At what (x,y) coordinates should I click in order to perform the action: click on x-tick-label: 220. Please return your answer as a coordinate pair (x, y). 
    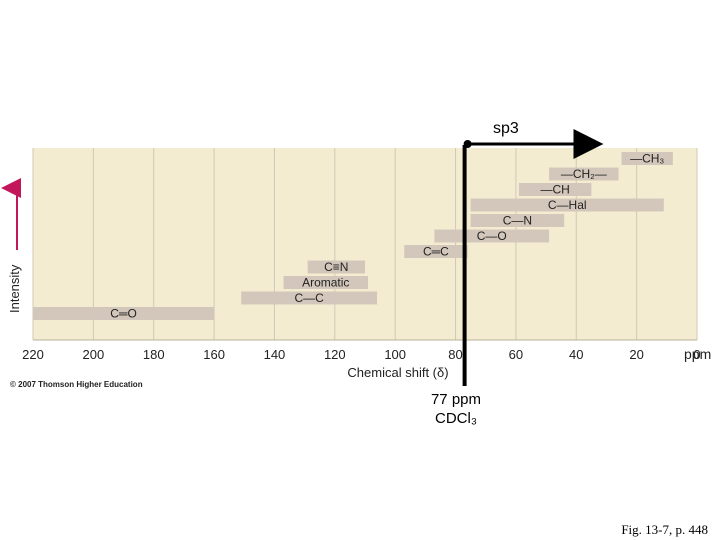
    Looking at the image, I should click on (33, 354).